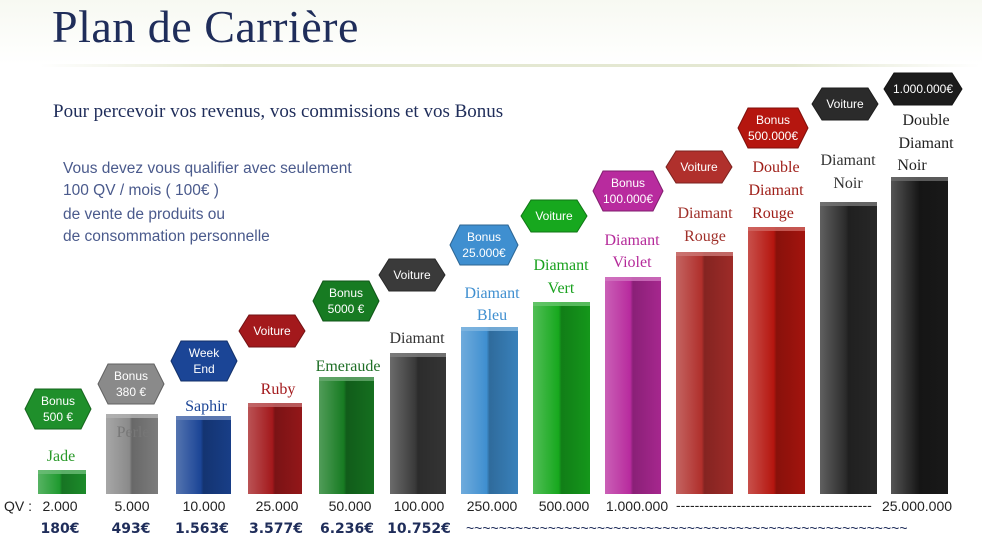 The image size is (982, 539). Describe the element at coordinates (775, 167) in the screenshot. I see `rank-label-11-1: Double` at that location.